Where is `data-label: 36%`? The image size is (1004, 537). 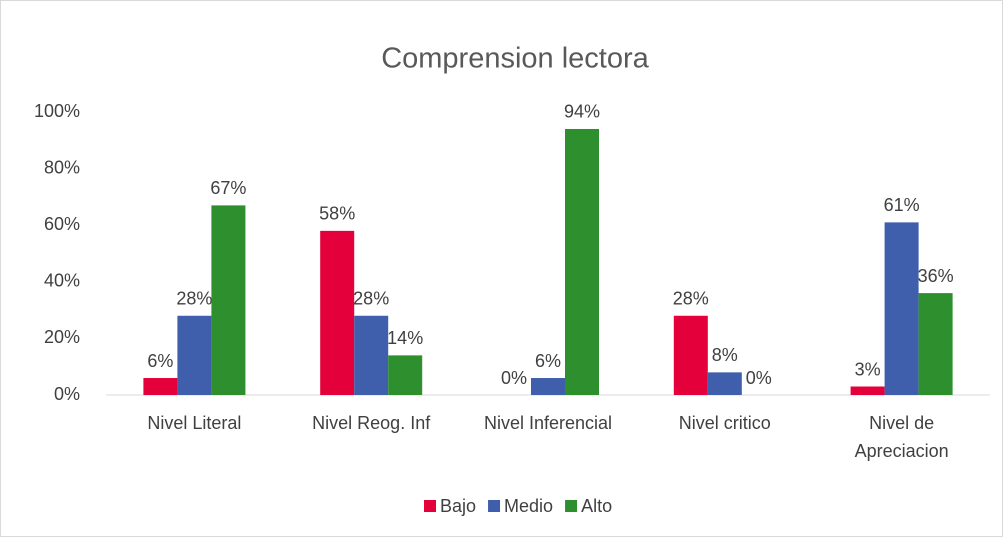 data-label: 36% is located at coordinates (936, 276).